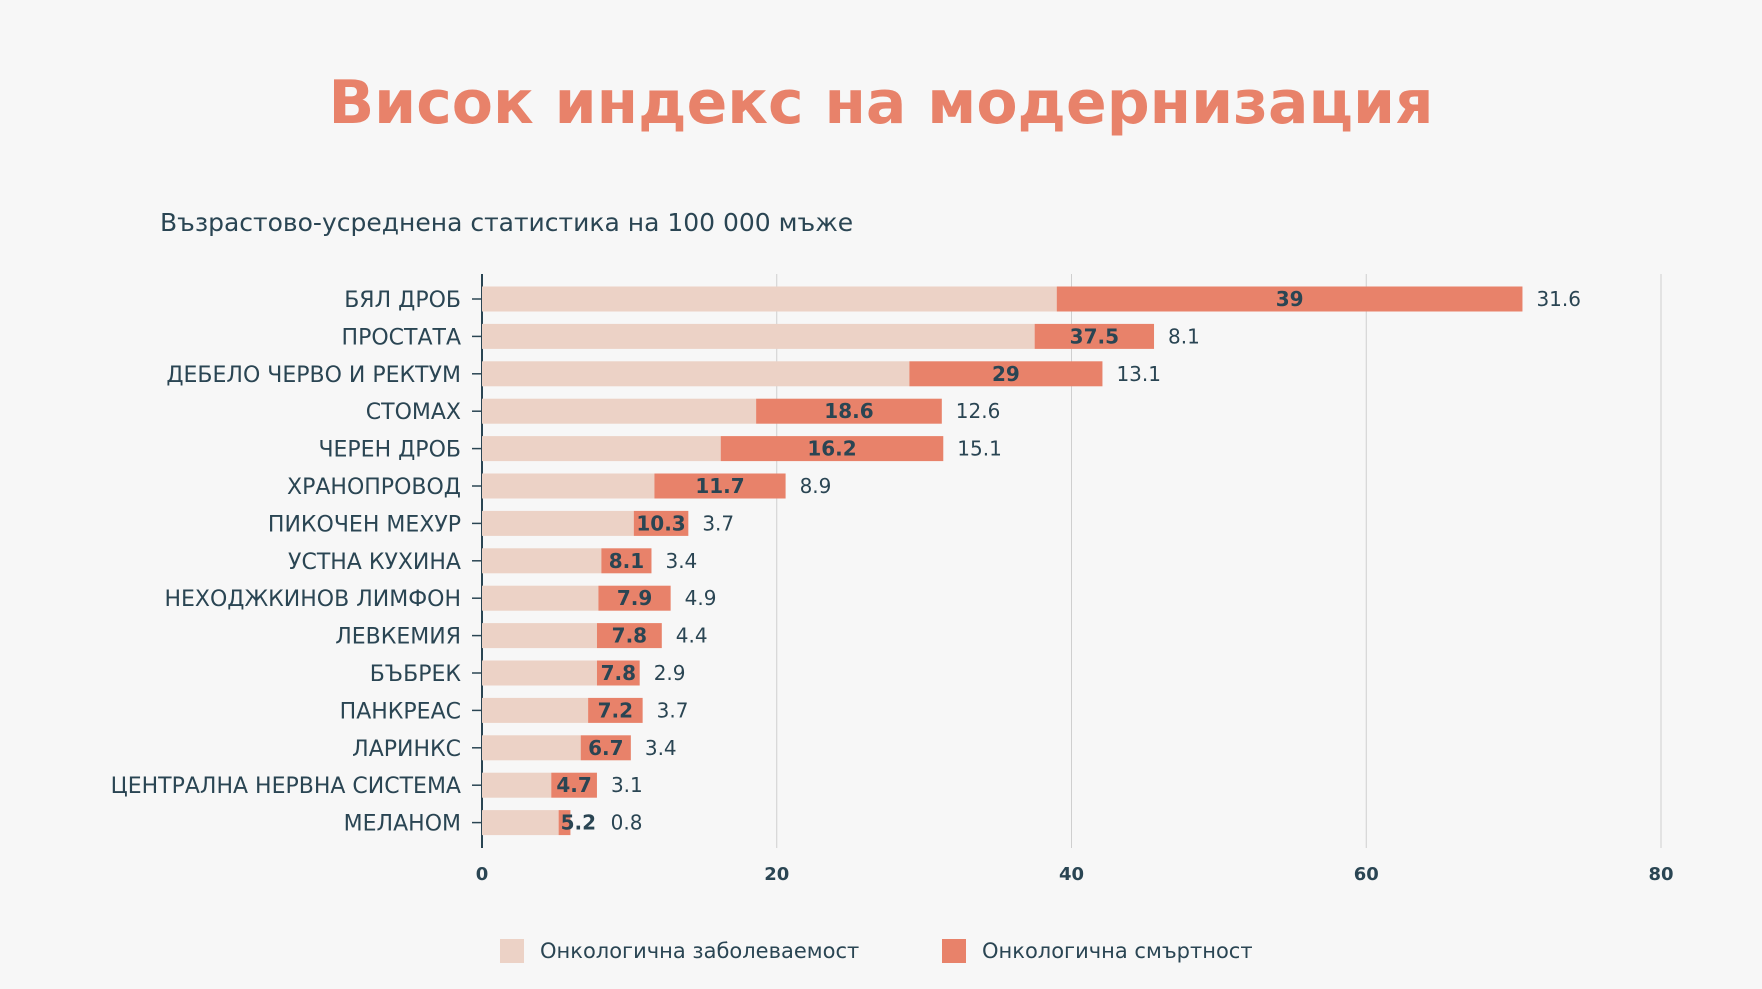 This screenshot has width=1762, height=989. I want to click on chart-title: Висок индекс на модернизация, so click(881, 103).